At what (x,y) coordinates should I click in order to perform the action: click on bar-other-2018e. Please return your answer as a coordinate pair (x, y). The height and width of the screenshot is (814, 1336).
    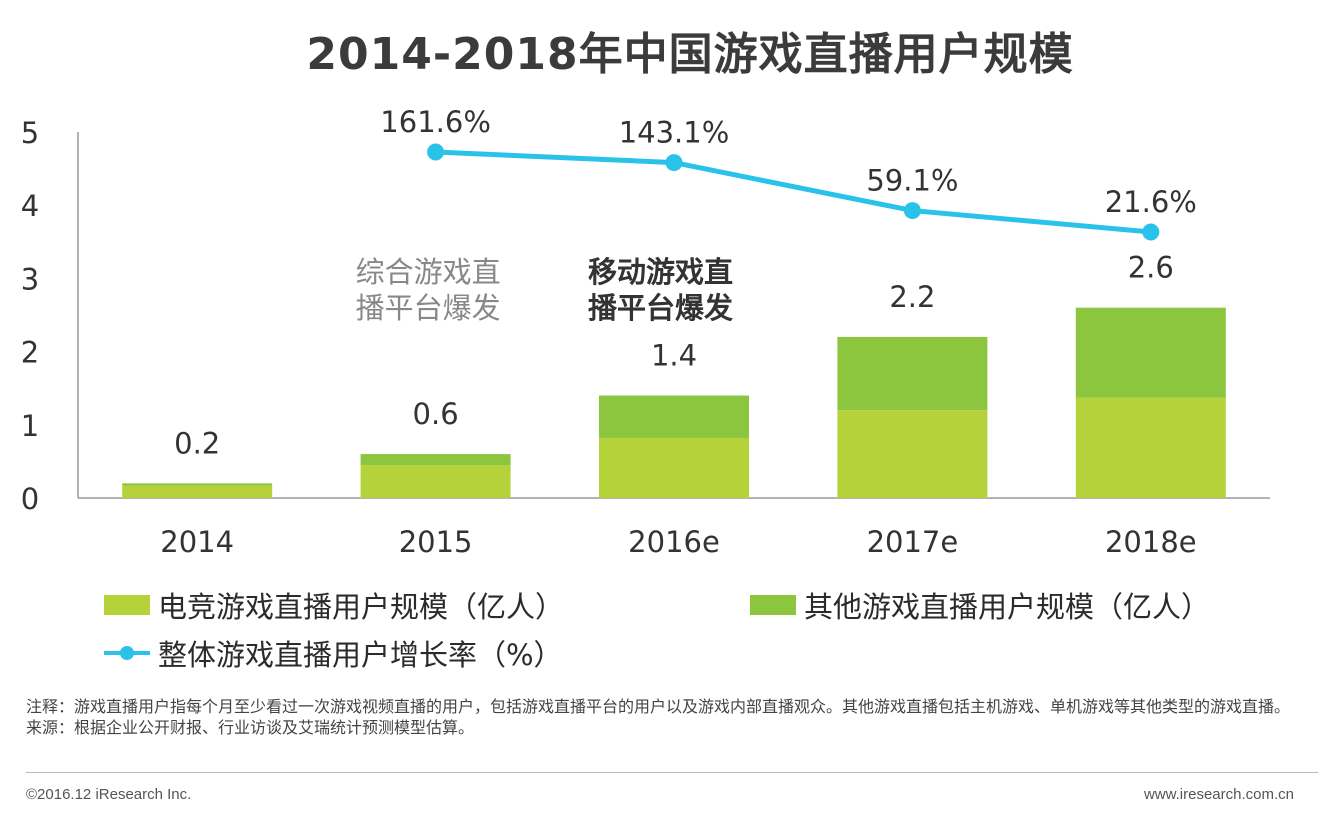
    Looking at the image, I should click on (1150, 352).